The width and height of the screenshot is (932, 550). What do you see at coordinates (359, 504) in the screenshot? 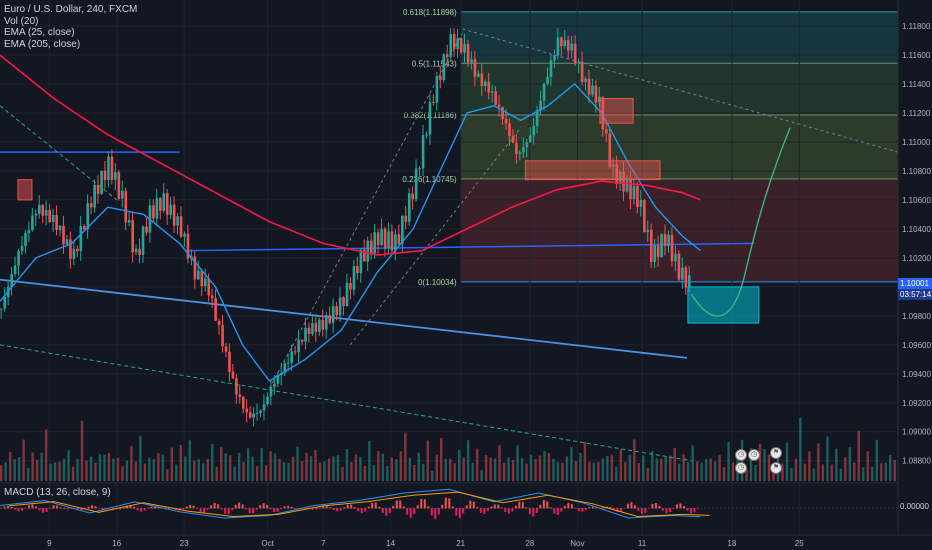
I see `macd-signal-line` at bounding box center [359, 504].